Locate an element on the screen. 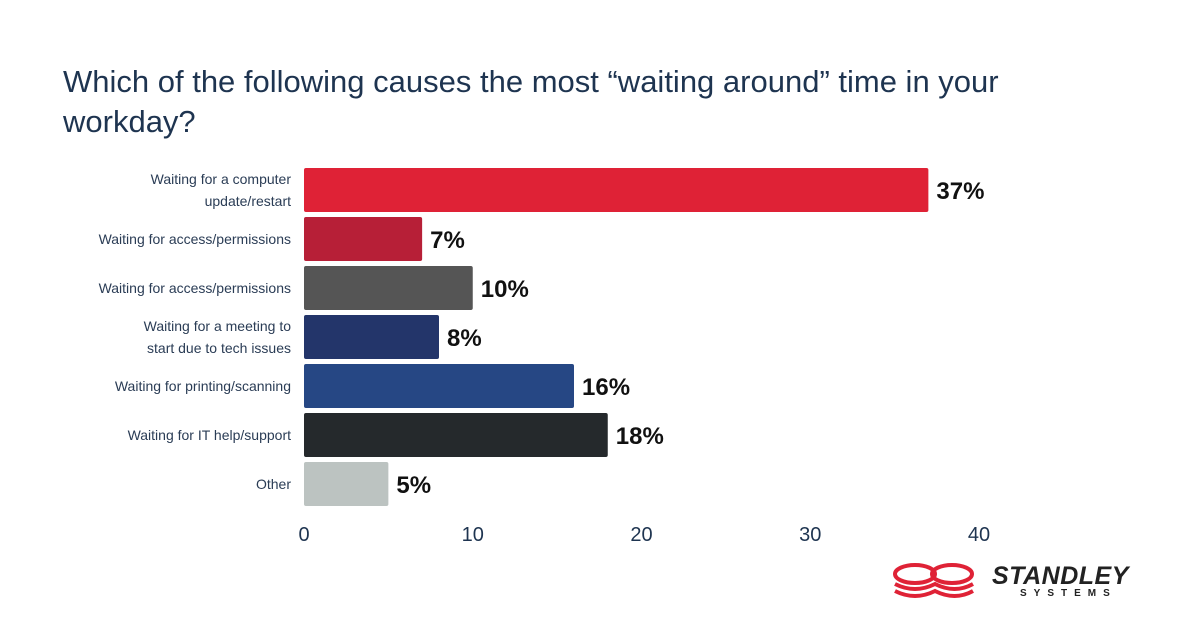  x-tick-label: 0 is located at coordinates (303, 535).